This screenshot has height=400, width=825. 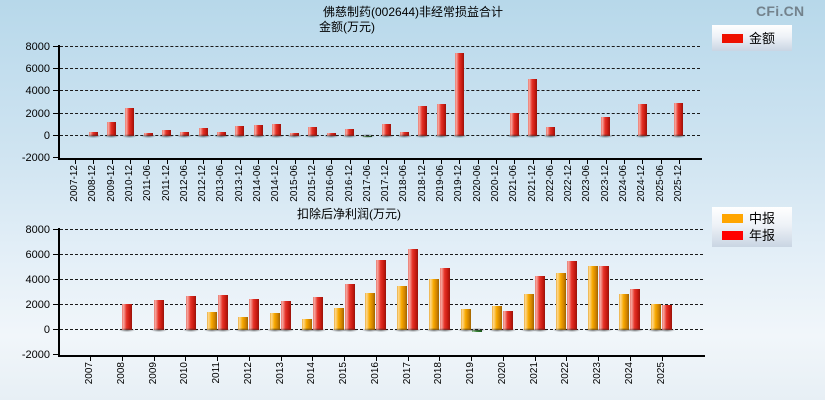 What do you see at coordinates (402, 330) in the screenshot?
I see `bar-base-2017-interim` at bounding box center [402, 330].